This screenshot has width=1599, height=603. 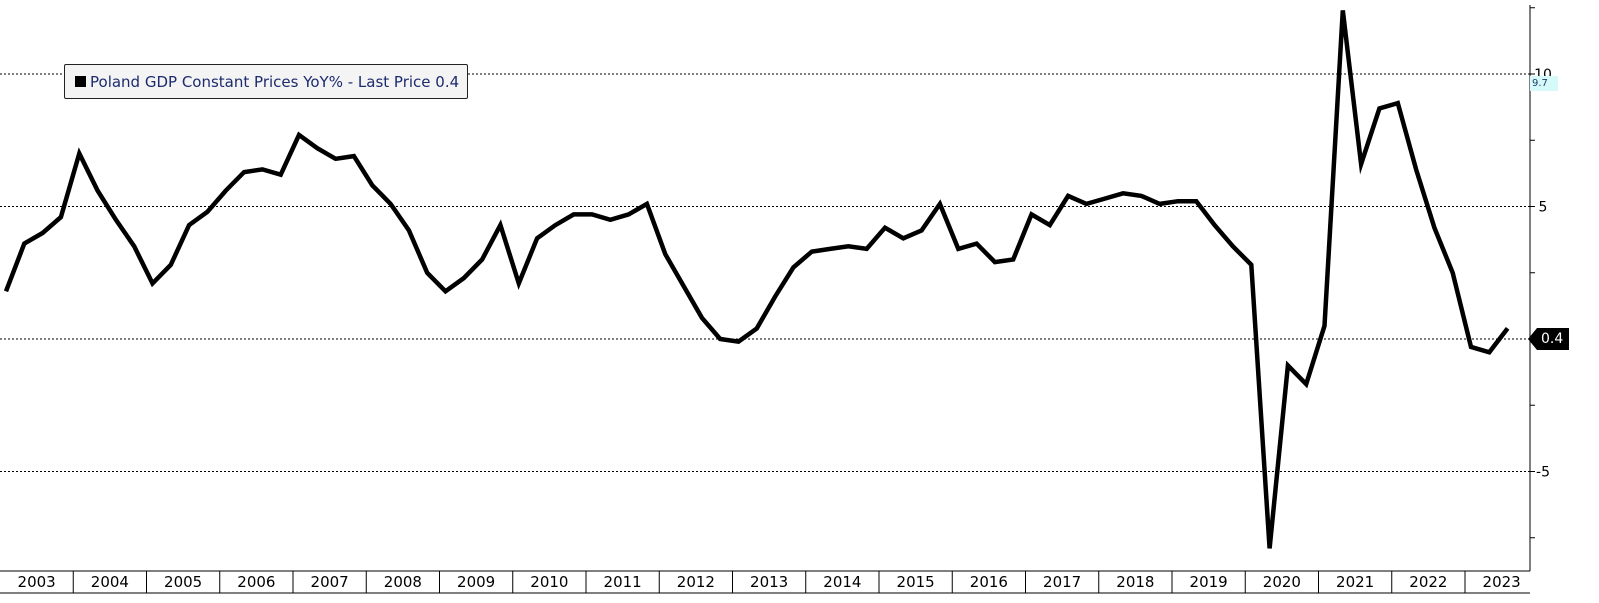 I want to click on x-tick-label: 2016, so click(x=989, y=582).